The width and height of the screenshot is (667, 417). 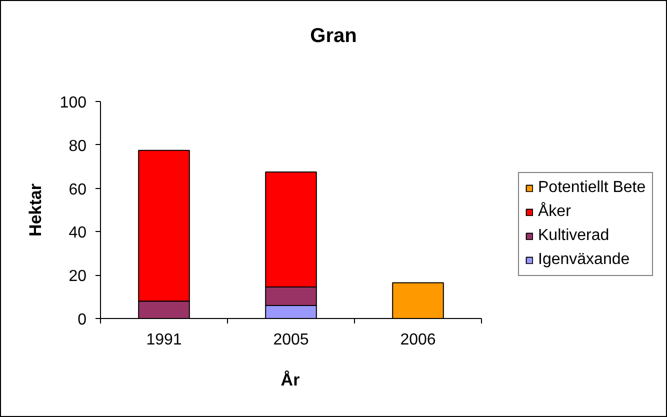 I want to click on y-tick-label: 80, so click(x=77, y=146).